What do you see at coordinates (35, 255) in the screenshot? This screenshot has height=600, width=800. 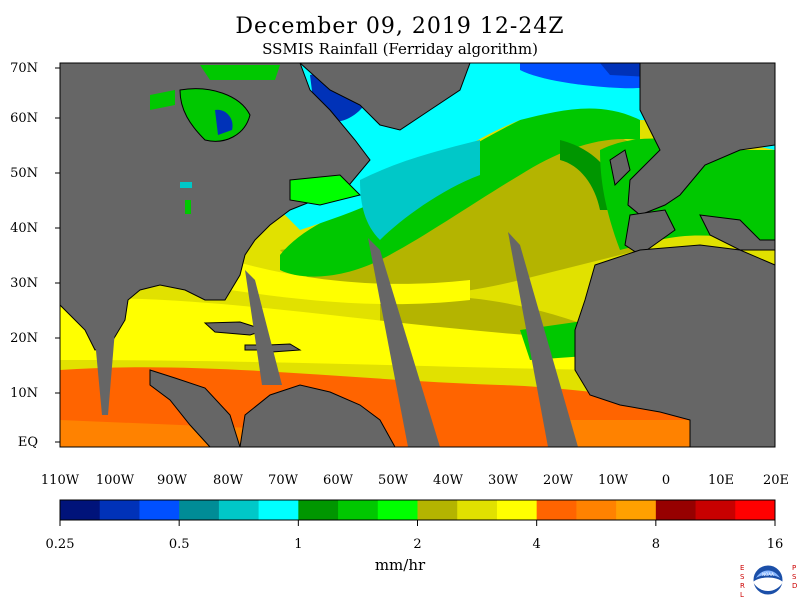 I see `latitude-axis: 70N 60N 50N 40N 30N 20N 10N EQ` at bounding box center [35, 255].